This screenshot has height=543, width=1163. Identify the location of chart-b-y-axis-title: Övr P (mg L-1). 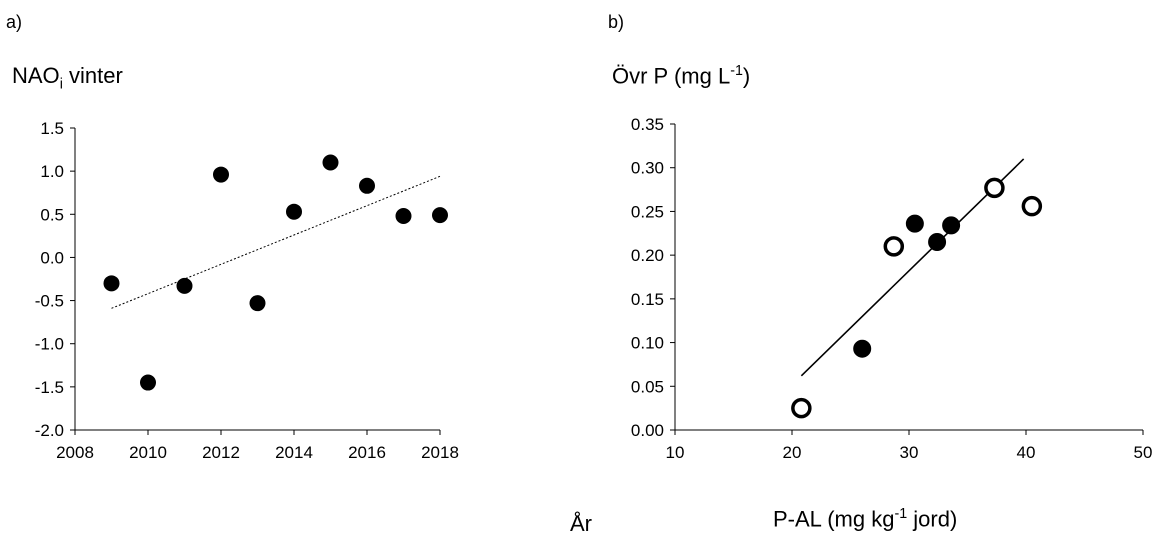
(681, 76).